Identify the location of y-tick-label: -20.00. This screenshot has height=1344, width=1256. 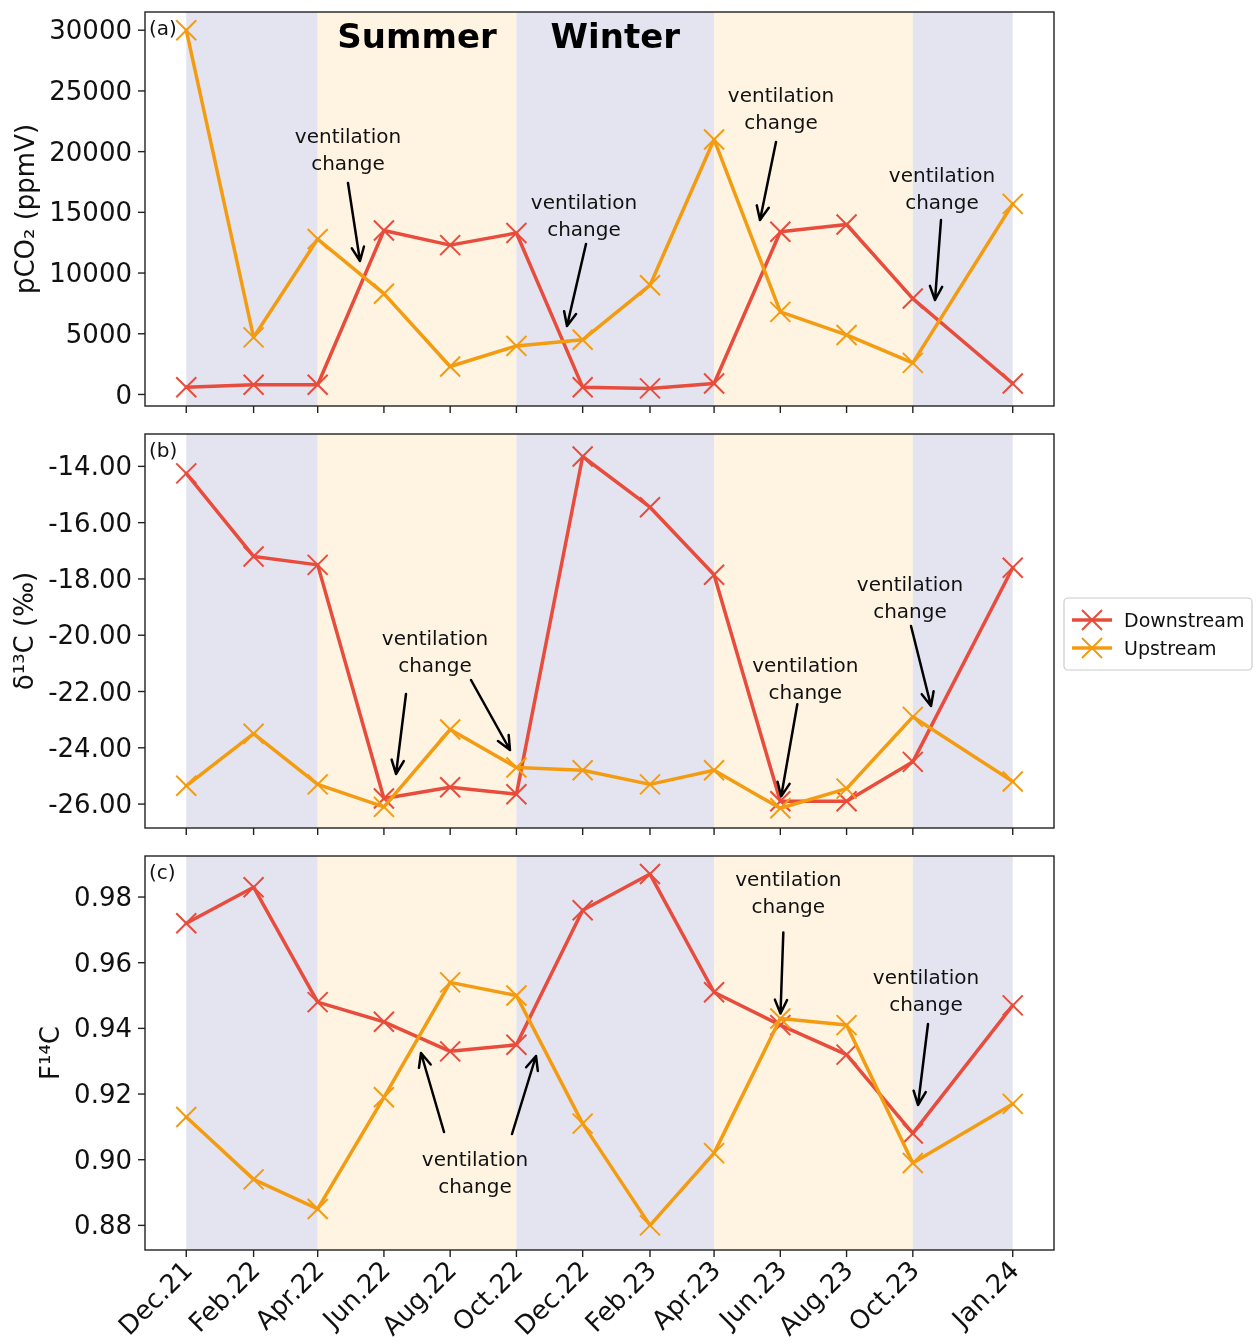
(90, 635).